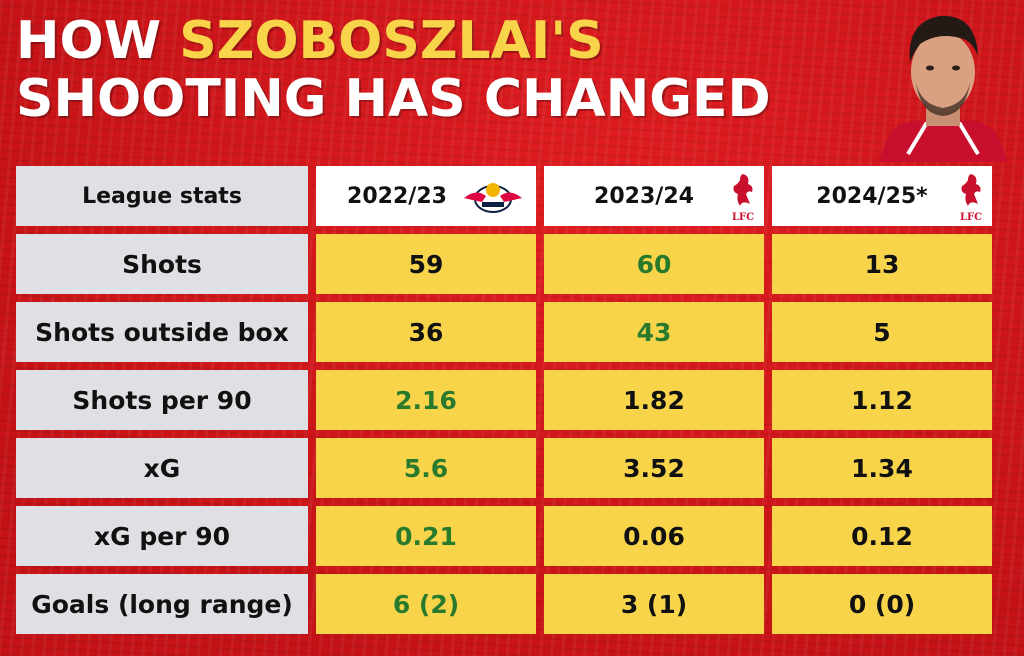 This screenshot has width=1024, height=656. I want to click on cell-shots-per-90-2023-24: 1.82, so click(654, 400).